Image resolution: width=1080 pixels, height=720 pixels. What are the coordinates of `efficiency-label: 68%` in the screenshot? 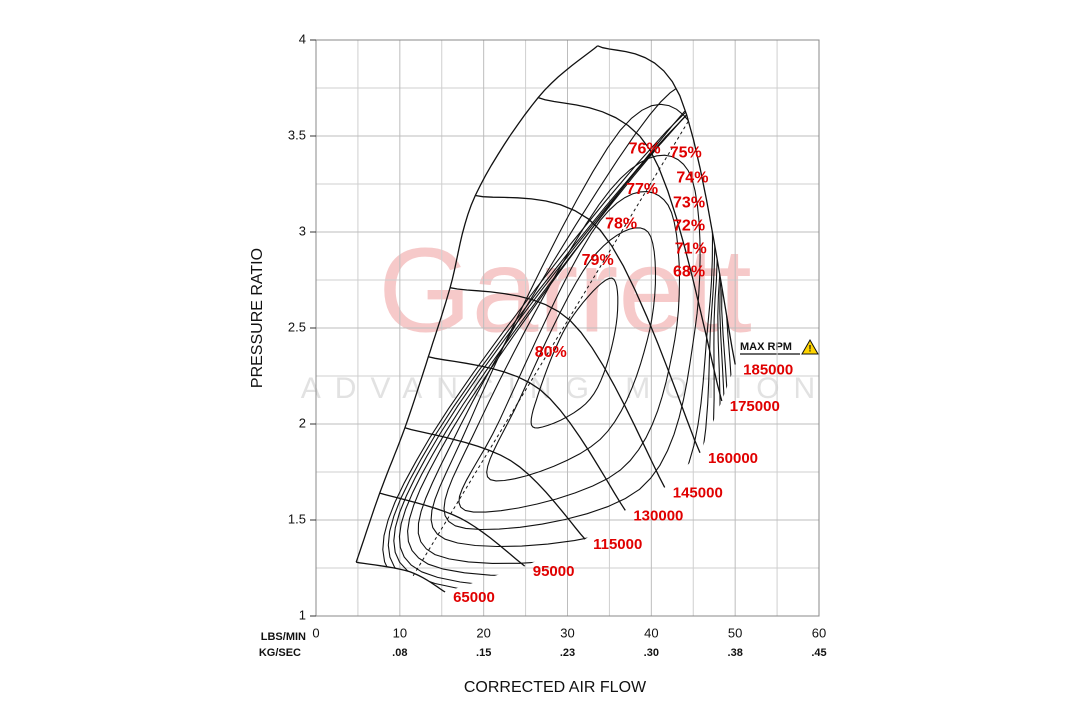 It's located at (689, 272).